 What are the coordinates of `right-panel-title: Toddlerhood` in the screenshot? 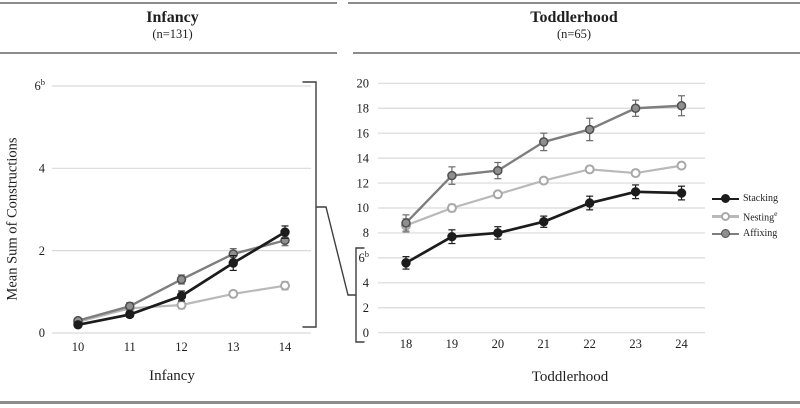 It's located at (574, 17).